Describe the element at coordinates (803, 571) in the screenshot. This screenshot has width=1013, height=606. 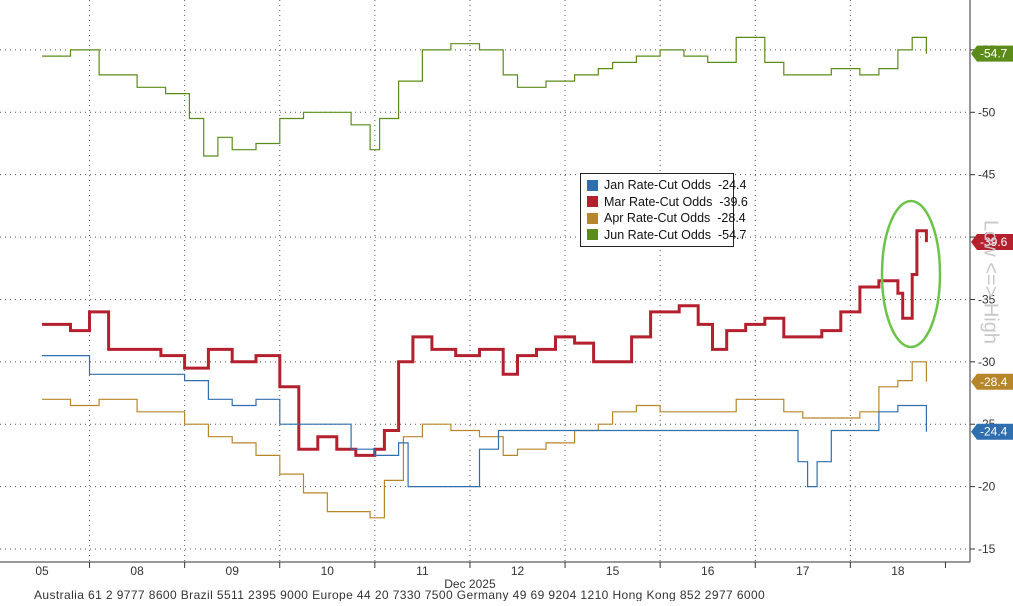
I see `x-tick-label: 17` at that location.